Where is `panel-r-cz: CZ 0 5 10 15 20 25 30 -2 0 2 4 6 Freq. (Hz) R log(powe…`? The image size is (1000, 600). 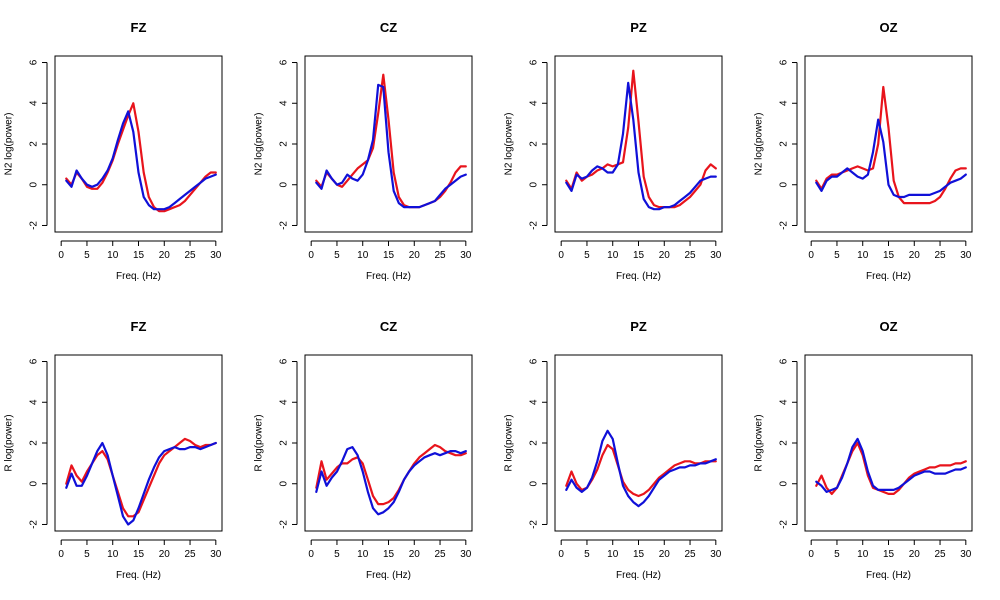
panel-r-cz: CZ 0 5 10 15 20 25 30 -2 0 2 4 6 Freq. (Hz) R log(powe… is located at coordinates (363, 450).